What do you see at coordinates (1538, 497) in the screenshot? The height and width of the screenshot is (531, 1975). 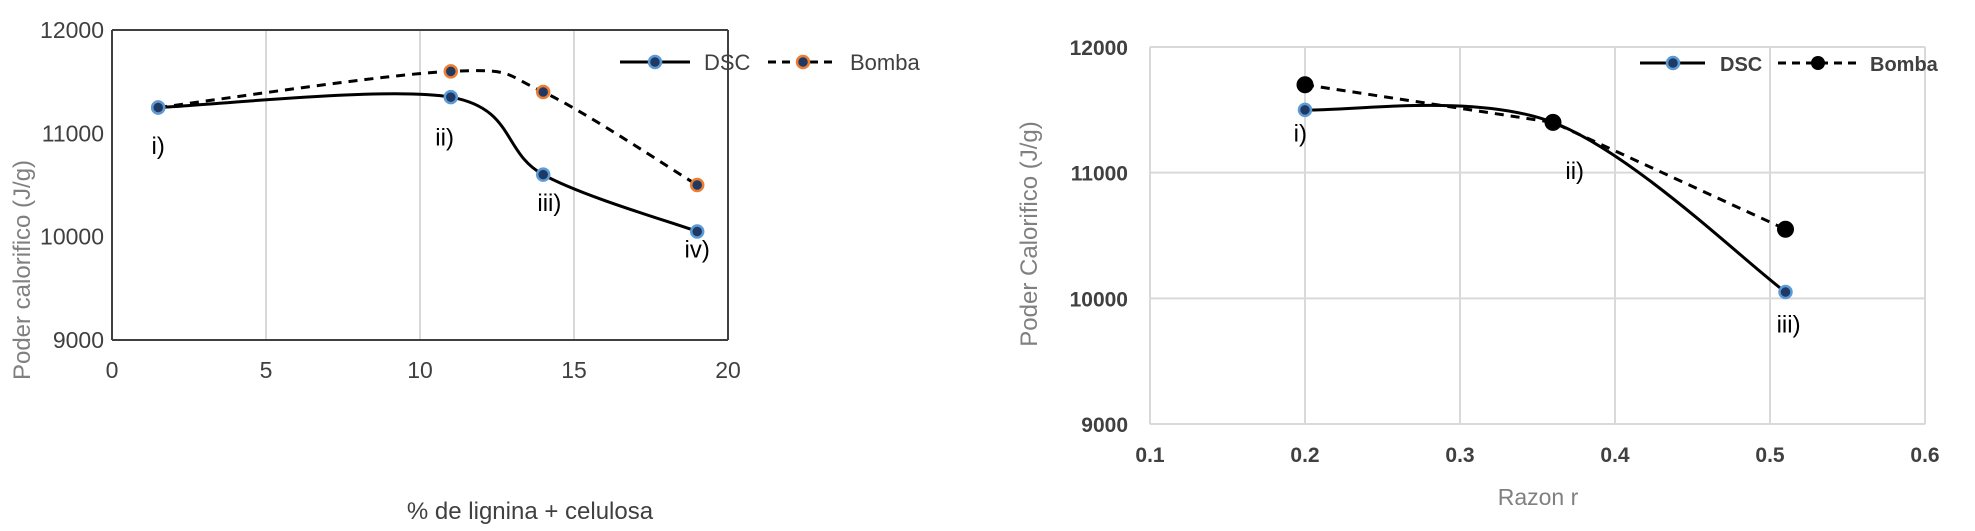 I see `x-axis-title: Razon r` at bounding box center [1538, 497].